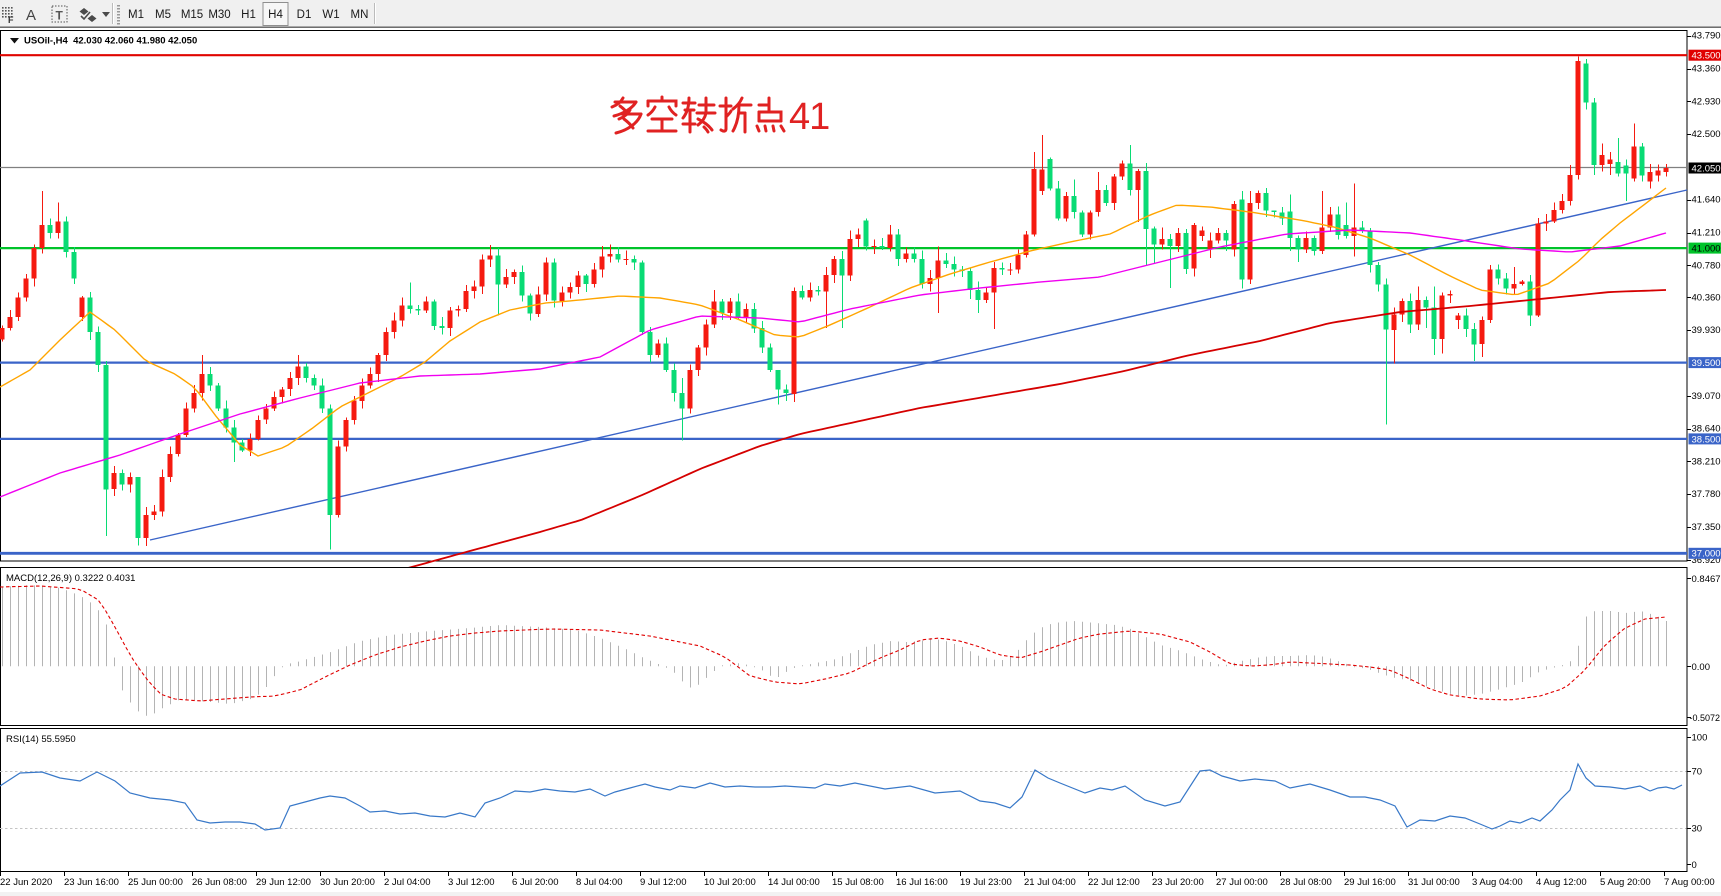 Image resolution: width=1721 pixels, height=896 pixels. I want to click on svg-text: 30 Jun 20:00, so click(347, 882).